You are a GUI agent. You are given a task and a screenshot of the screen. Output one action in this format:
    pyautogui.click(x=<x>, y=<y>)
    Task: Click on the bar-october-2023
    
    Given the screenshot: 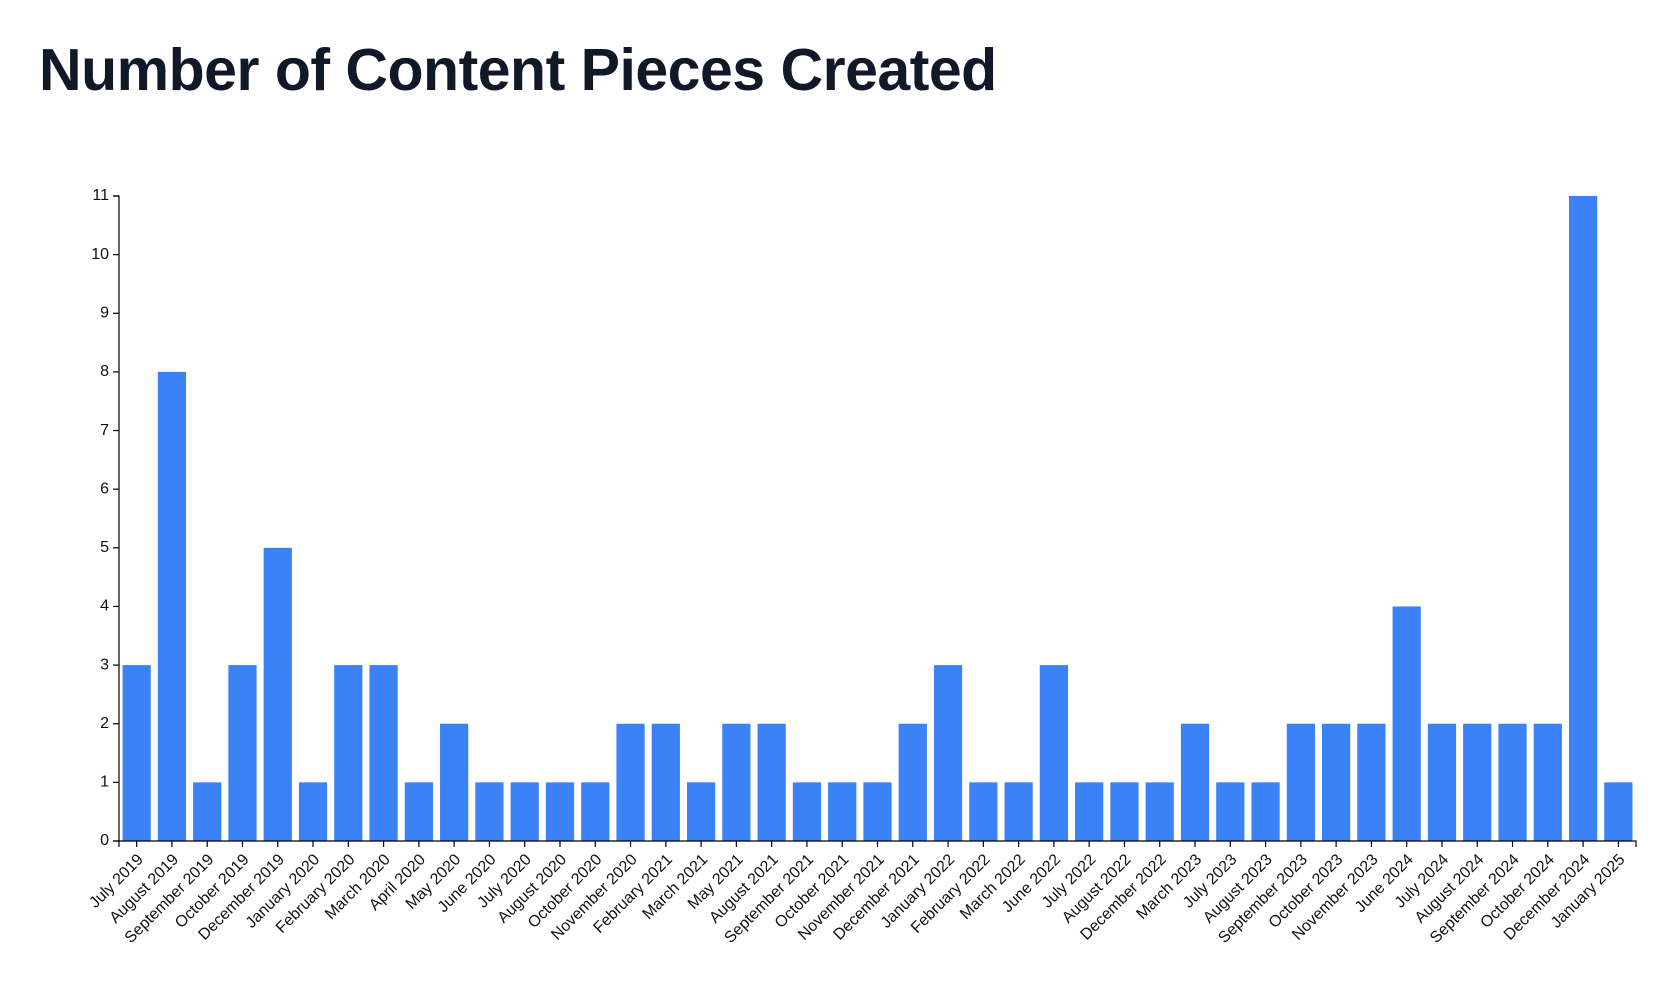 What is the action you would take?
    pyautogui.click(x=1336, y=782)
    